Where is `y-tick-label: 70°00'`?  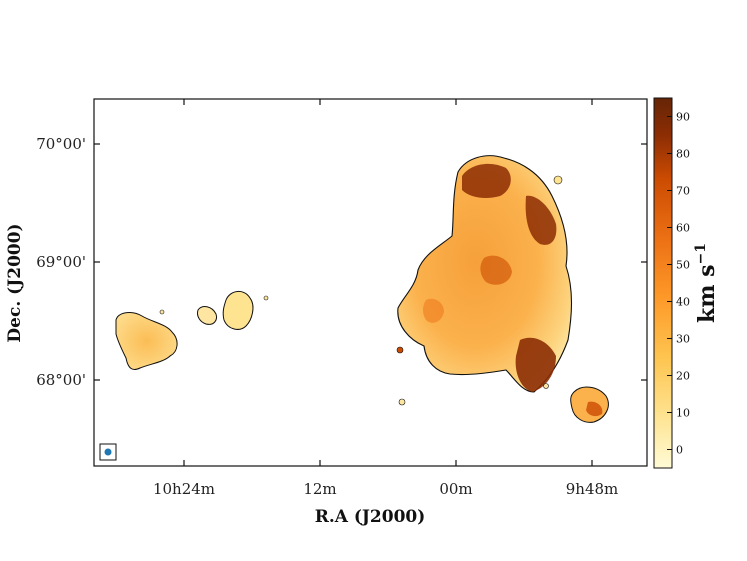
y-tick-label: 70°00' is located at coordinates (61, 144).